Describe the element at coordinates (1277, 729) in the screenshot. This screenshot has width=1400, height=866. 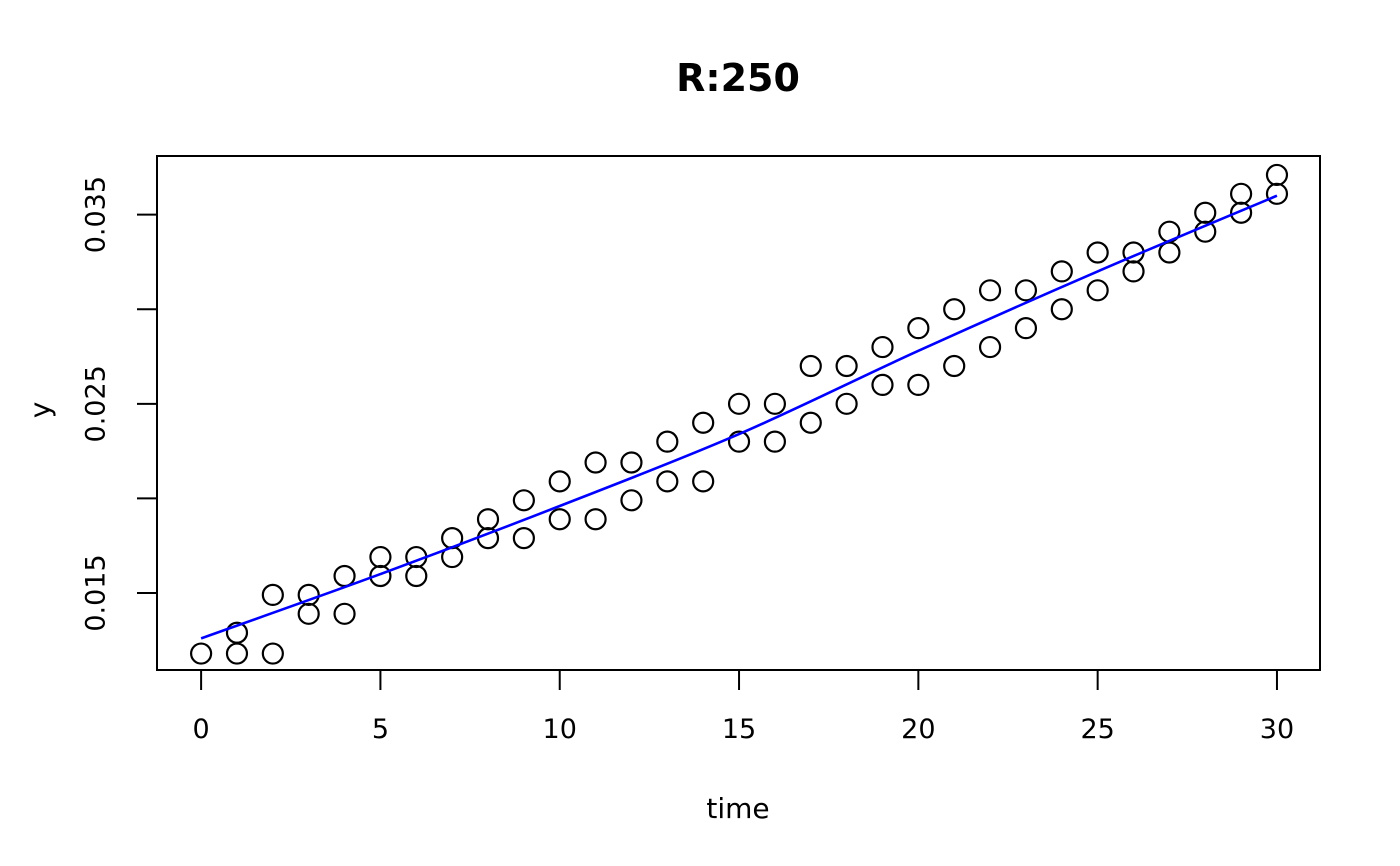
I see `x-tick-label: 30` at that location.